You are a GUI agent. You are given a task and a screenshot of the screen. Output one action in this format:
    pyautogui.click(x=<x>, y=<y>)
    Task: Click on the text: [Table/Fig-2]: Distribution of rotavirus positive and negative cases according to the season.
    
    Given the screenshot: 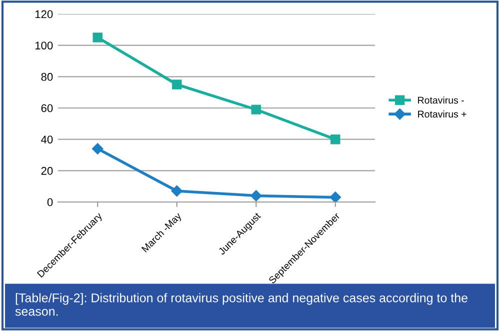 What is the action you would take?
    pyautogui.click(x=241, y=304)
    